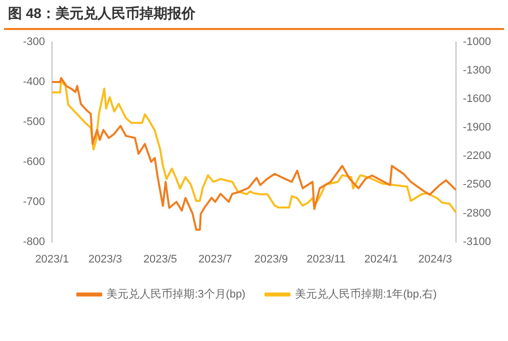 The width and height of the screenshot is (508, 341). What do you see at coordinates (477, 42) in the screenshot?
I see `y2-tick-label: -1000` at bounding box center [477, 42].